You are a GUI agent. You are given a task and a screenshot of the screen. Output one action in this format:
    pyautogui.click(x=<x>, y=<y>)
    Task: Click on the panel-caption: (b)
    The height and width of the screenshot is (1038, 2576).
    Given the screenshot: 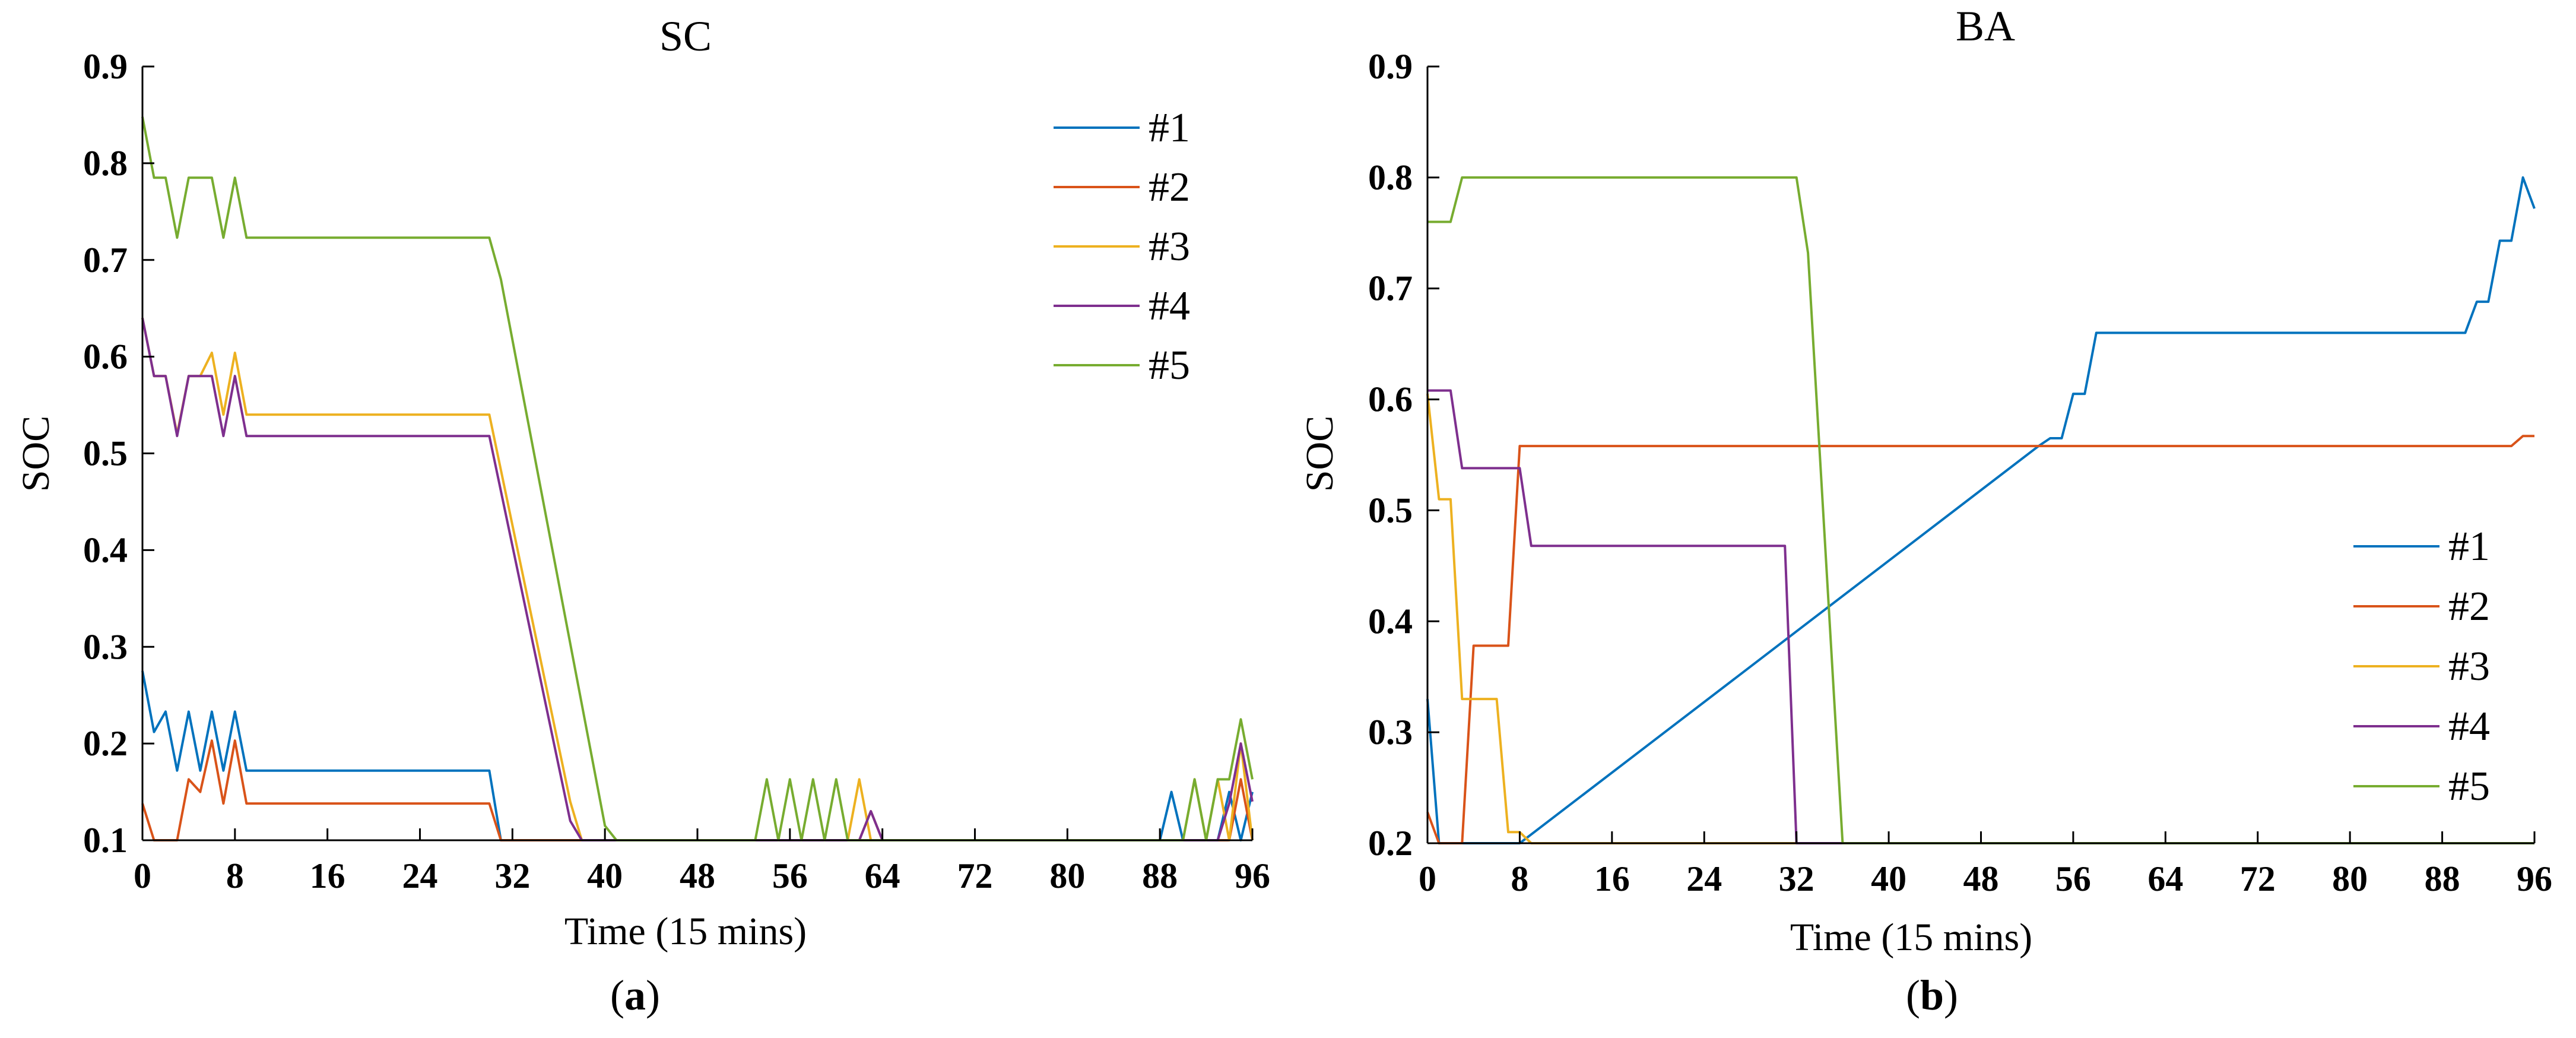 What is the action you would take?
    pyautogui.click(x=1932, y=995)
    